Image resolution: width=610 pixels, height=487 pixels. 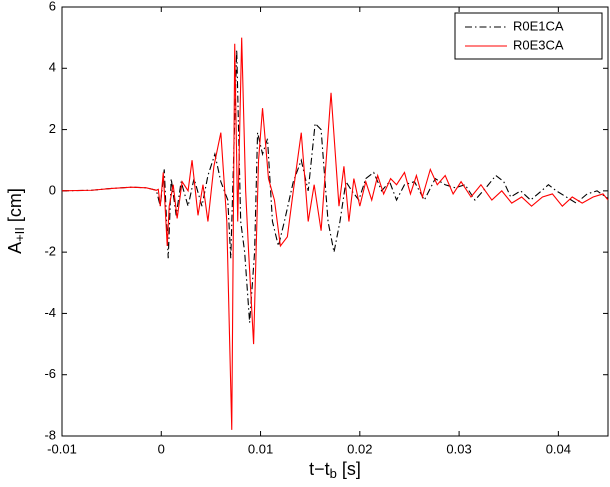 What do you see at coordinates (52, 189) in the screenshot?
I see `y-tick-label: 0` at bounding box center [52, 189].